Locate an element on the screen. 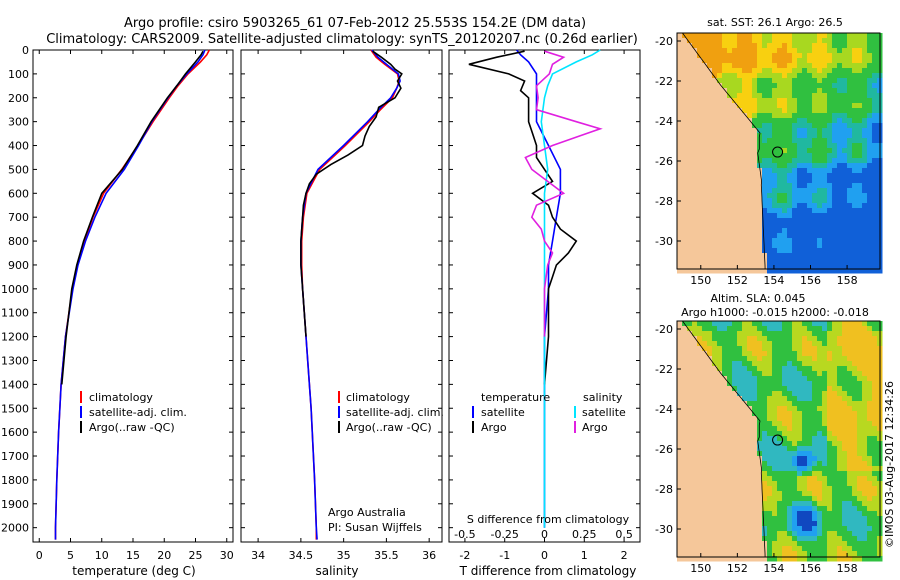 This screenshot has width=900, height=580. difference-xlabel-top: S difference from climatology is located at coordinates (548, 519).